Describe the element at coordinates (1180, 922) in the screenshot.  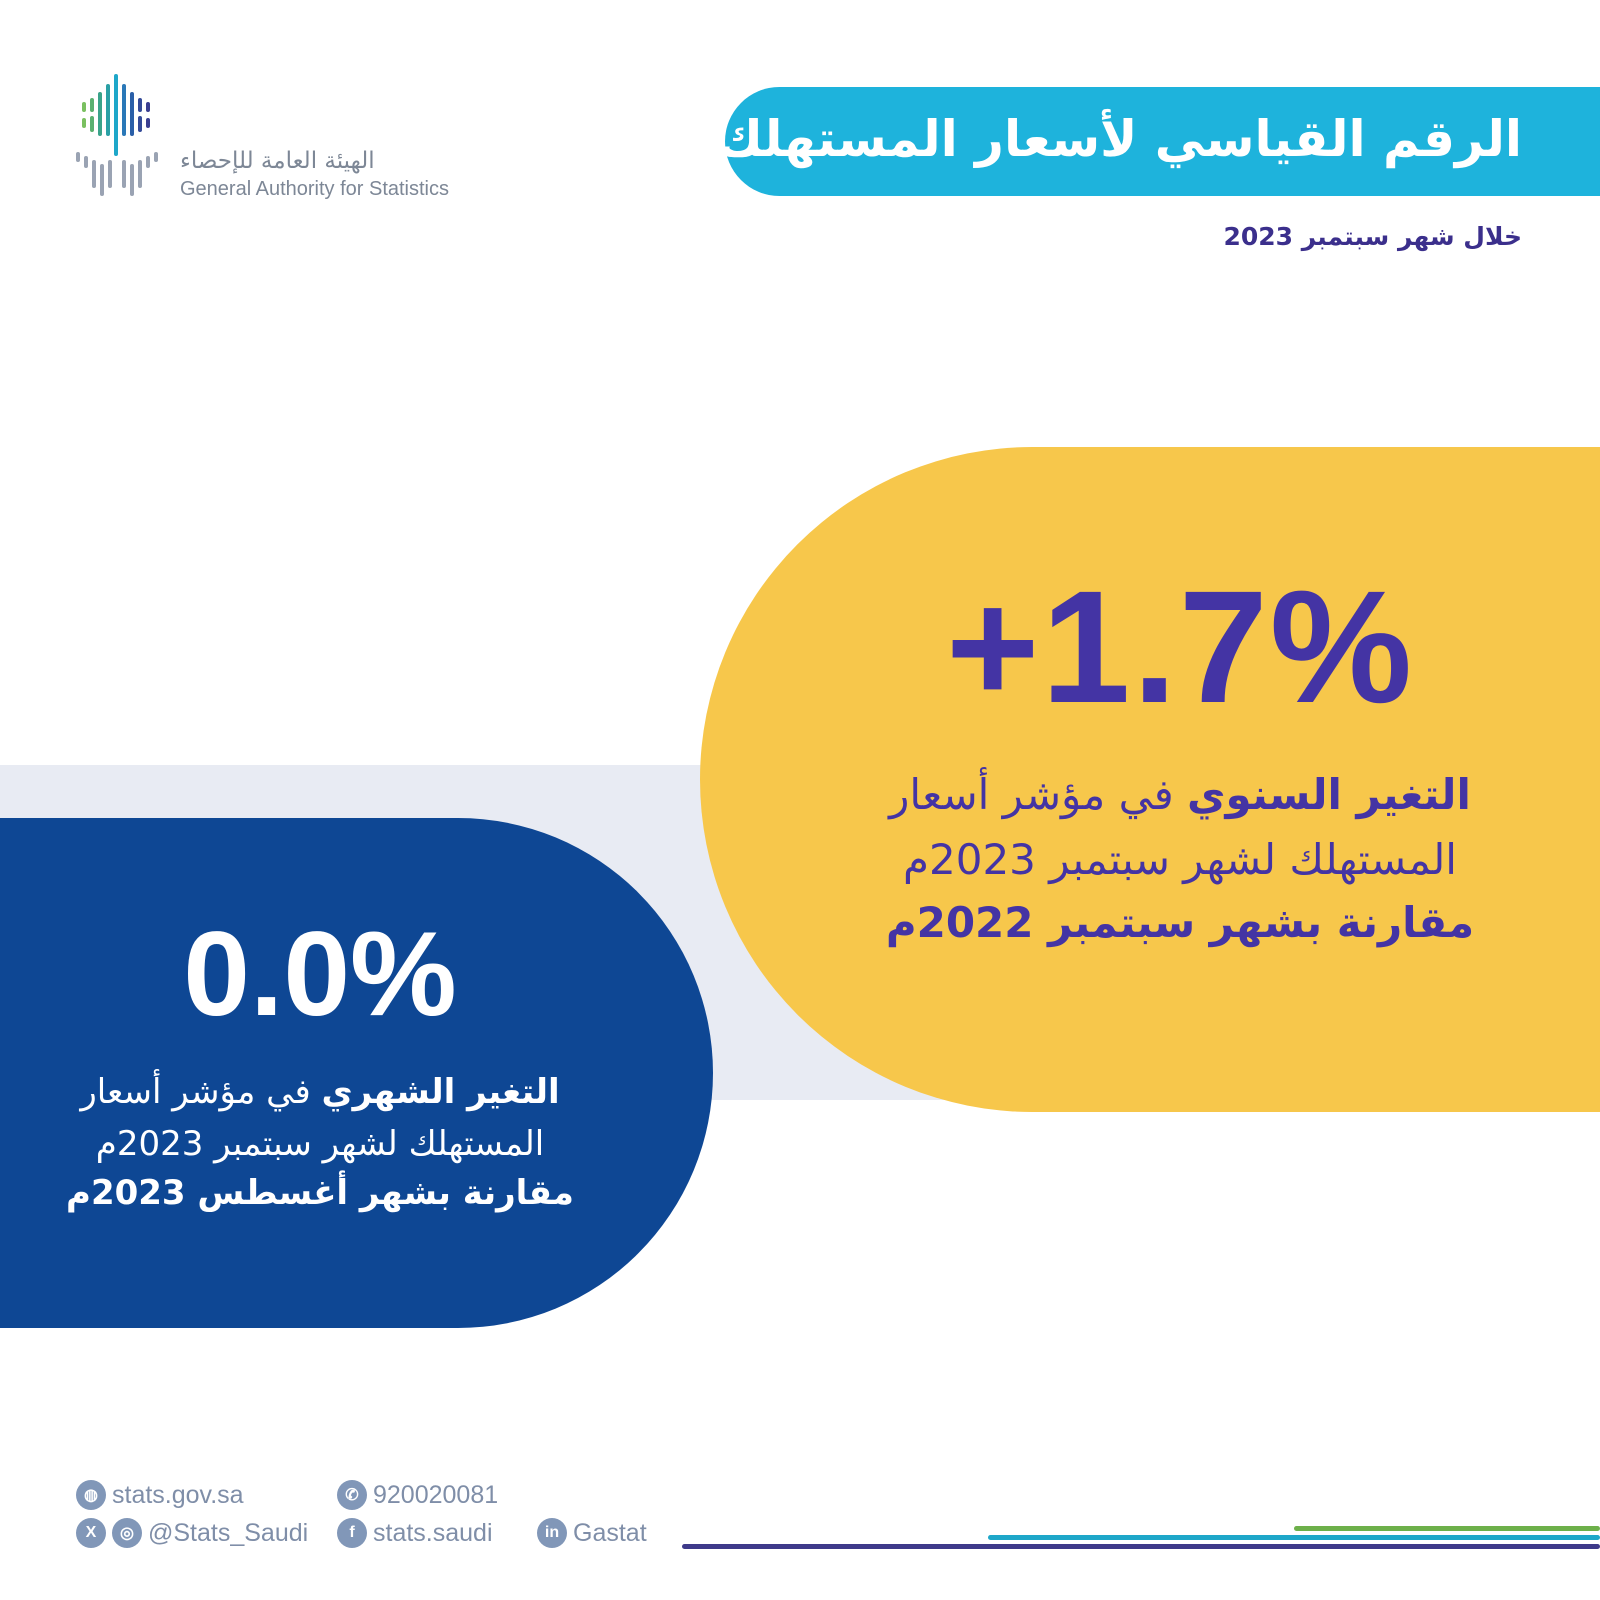
I see `yearly-label-line3: مقارنة بشهر سبتمبر 2022م` at that location.